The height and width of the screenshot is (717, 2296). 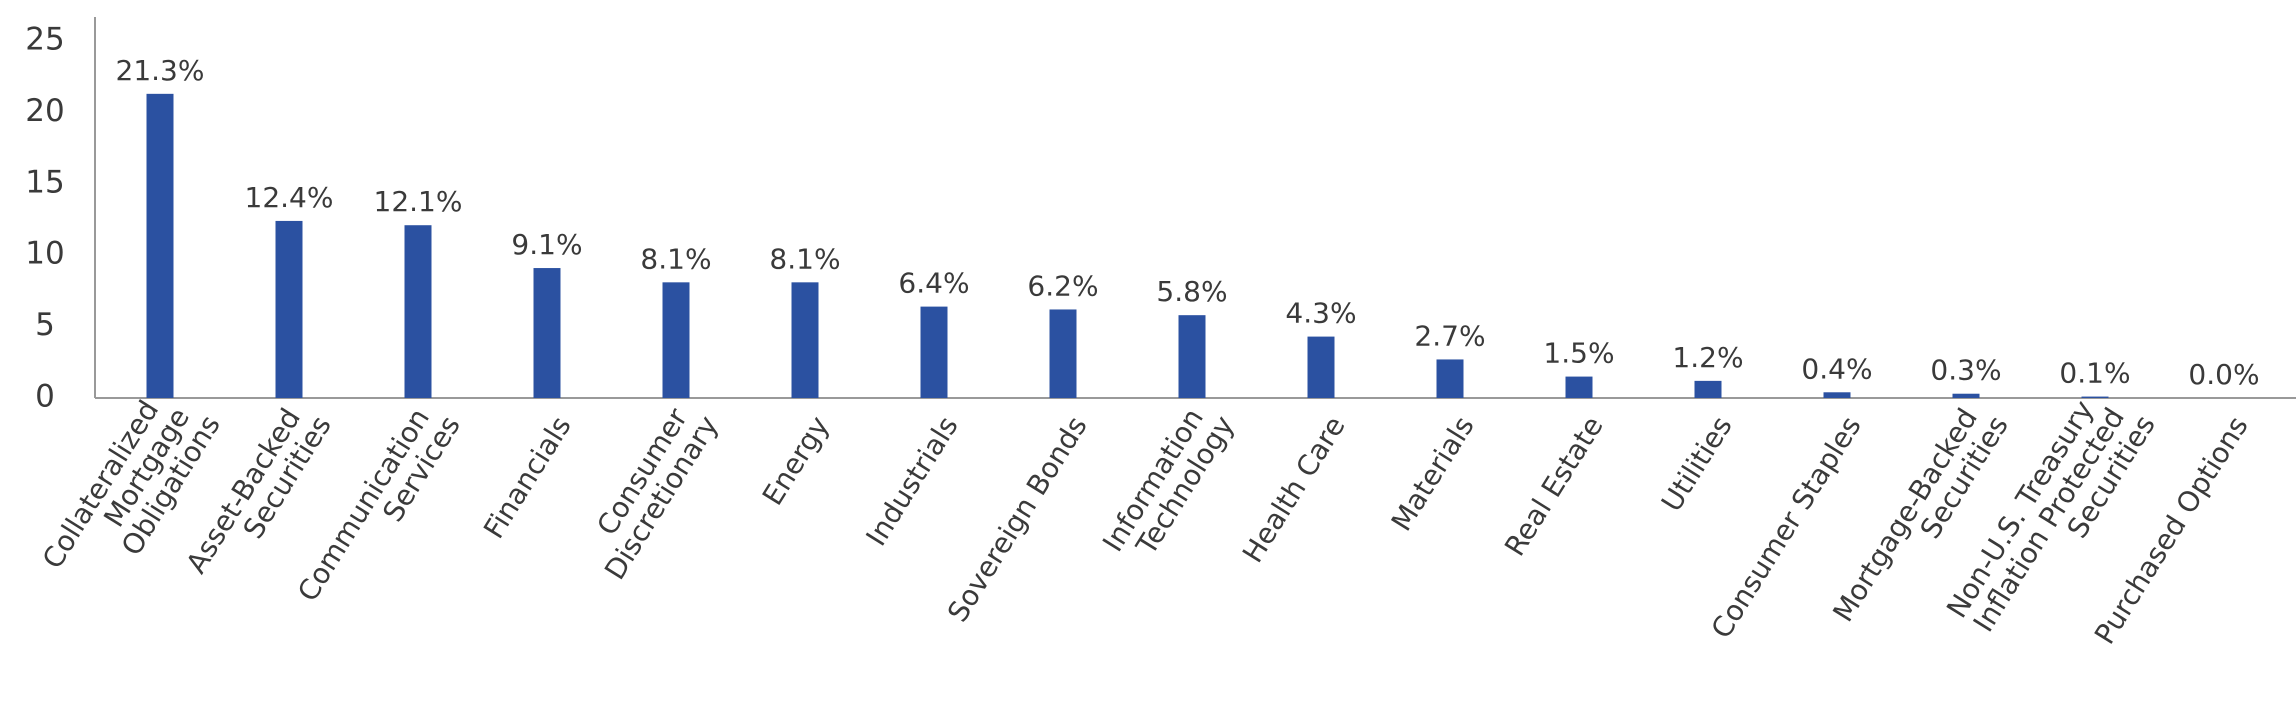 I want to click on x-tick-label: Sovereign Bonds, so click(x=1017, y=518).